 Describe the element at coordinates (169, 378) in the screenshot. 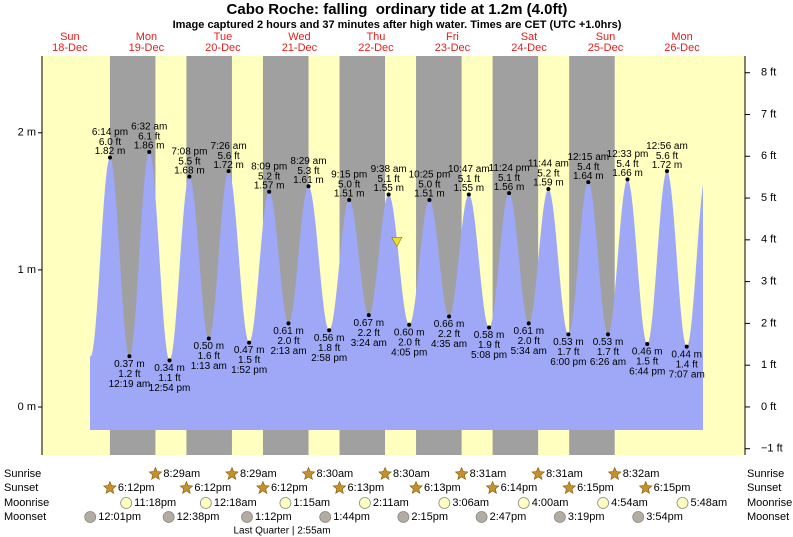

I see `extreme-ft: 1.1 ft` at that location.